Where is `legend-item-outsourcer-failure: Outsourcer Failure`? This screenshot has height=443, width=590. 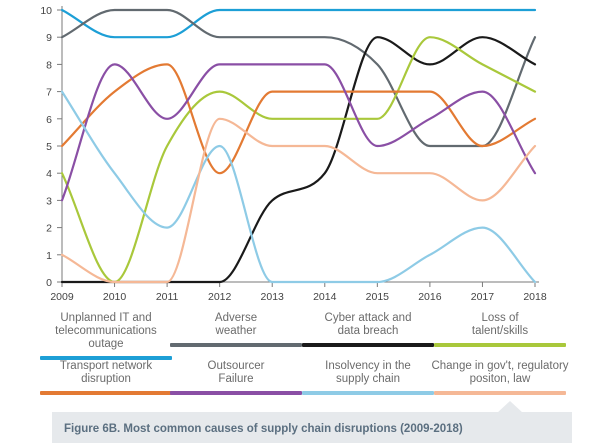 legend-item-outsourcer-failure: Outsourcer Failure is located at coordinates (236, 377).